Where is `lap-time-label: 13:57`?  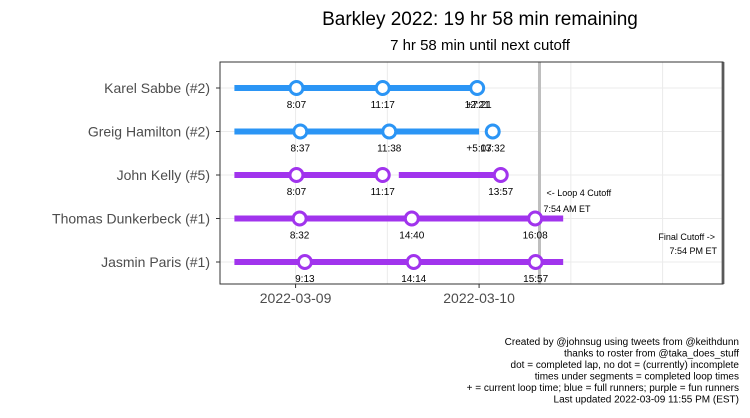
lap-time-label: 13:57 is located at coordinates (500, 192).